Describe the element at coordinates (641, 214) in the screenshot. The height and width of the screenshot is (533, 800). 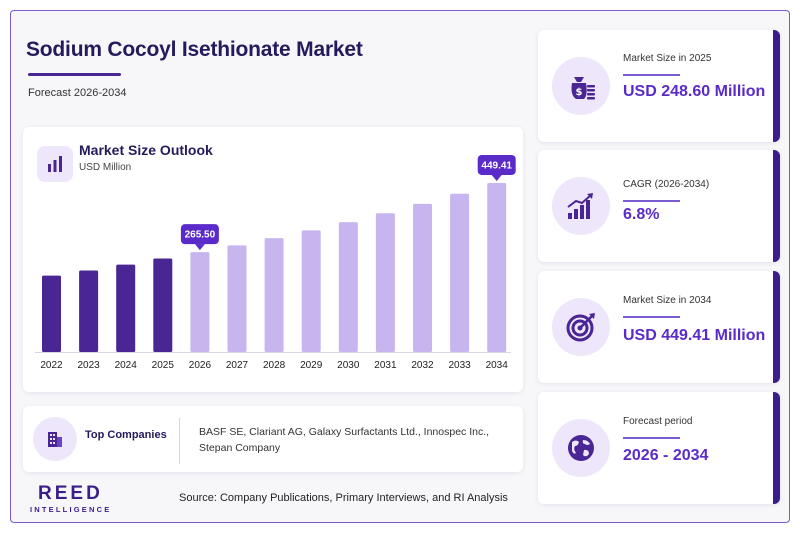
I see `kpi-value: 6.8%` at that location.